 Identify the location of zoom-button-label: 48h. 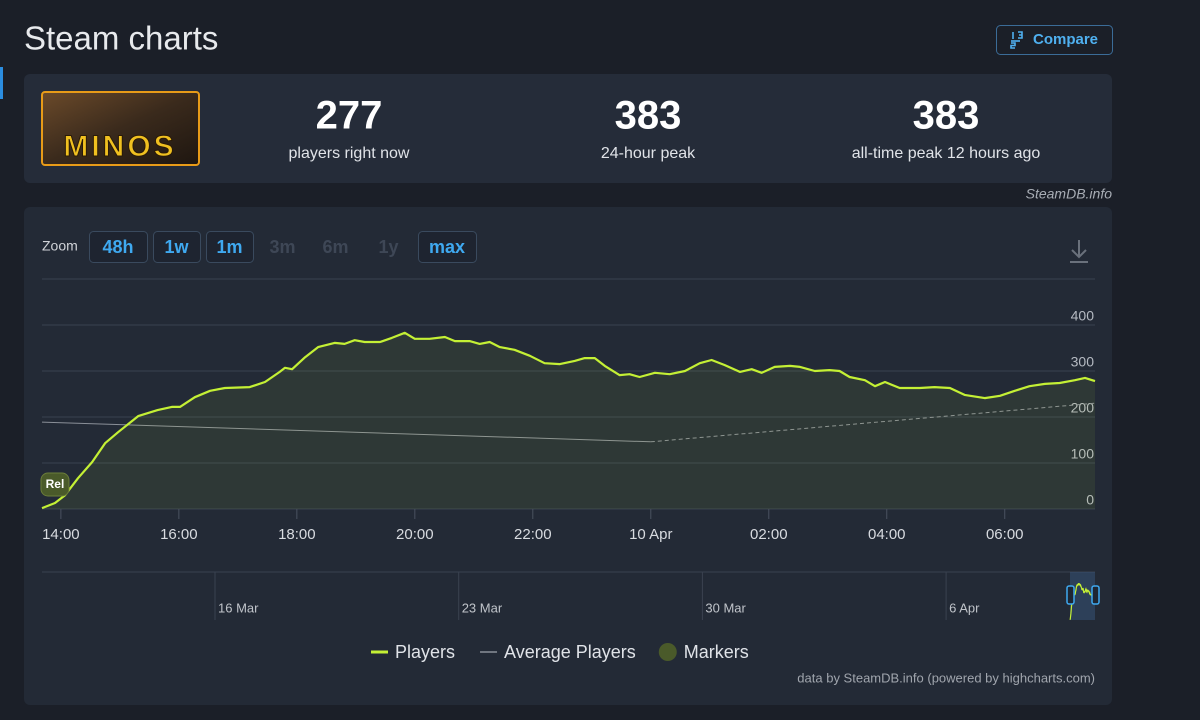
(117, 247).